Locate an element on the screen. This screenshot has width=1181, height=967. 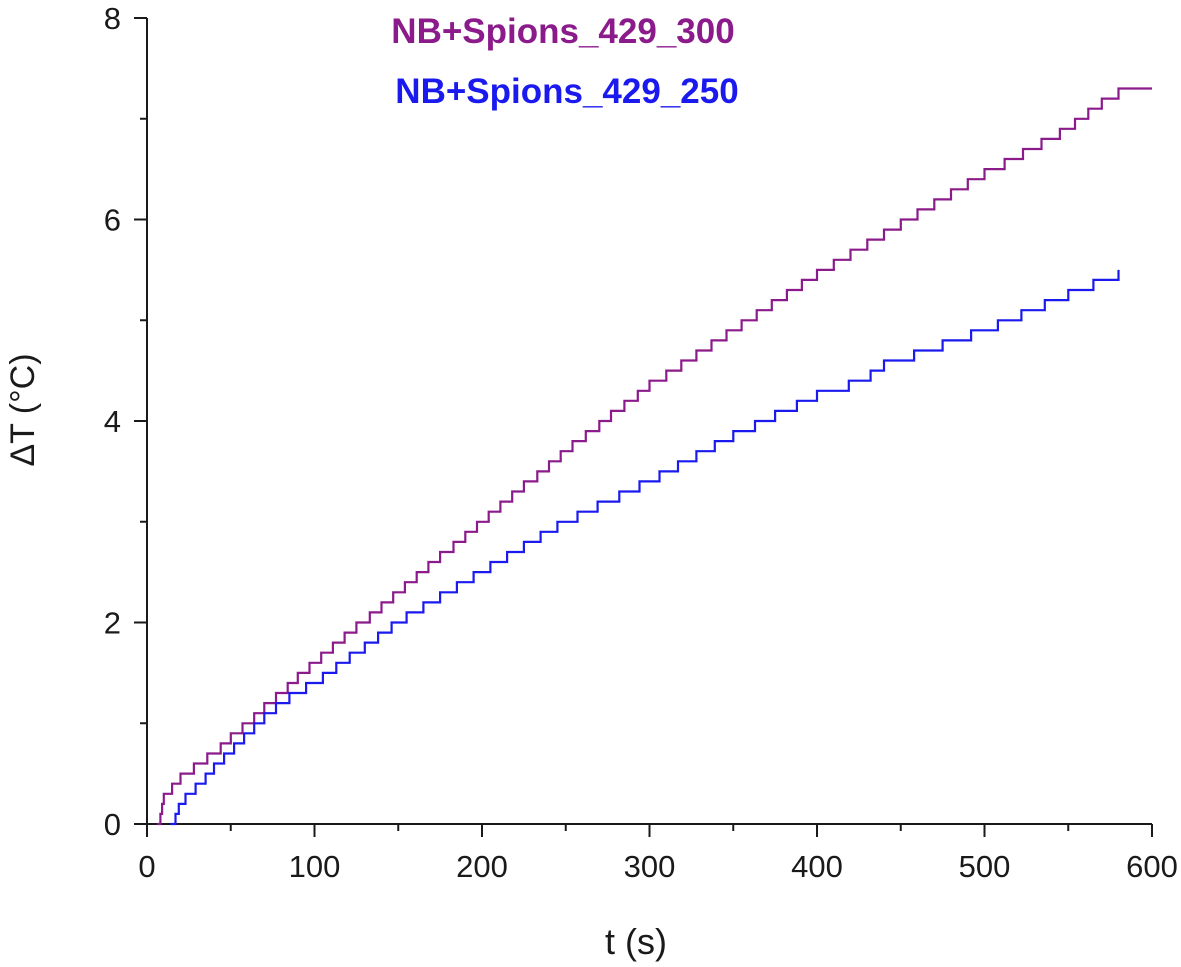
x-tick-label: 100 is located at coordinates (315, 866).